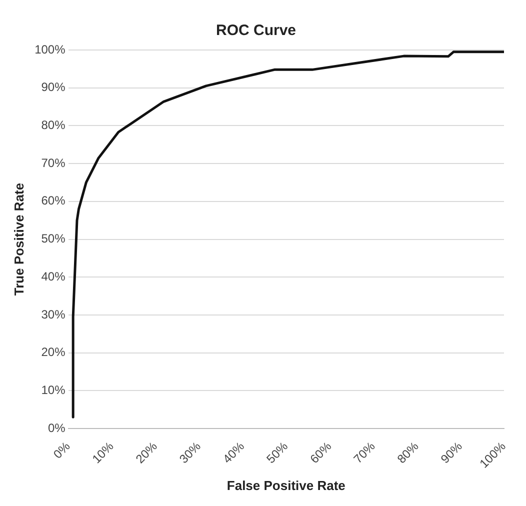 Image resolution: width=526 pixels, height=506 pixels. Describe the element at coordinates (50, 49) in the screenshot. I see `y-tick-label: 100%` at that location.